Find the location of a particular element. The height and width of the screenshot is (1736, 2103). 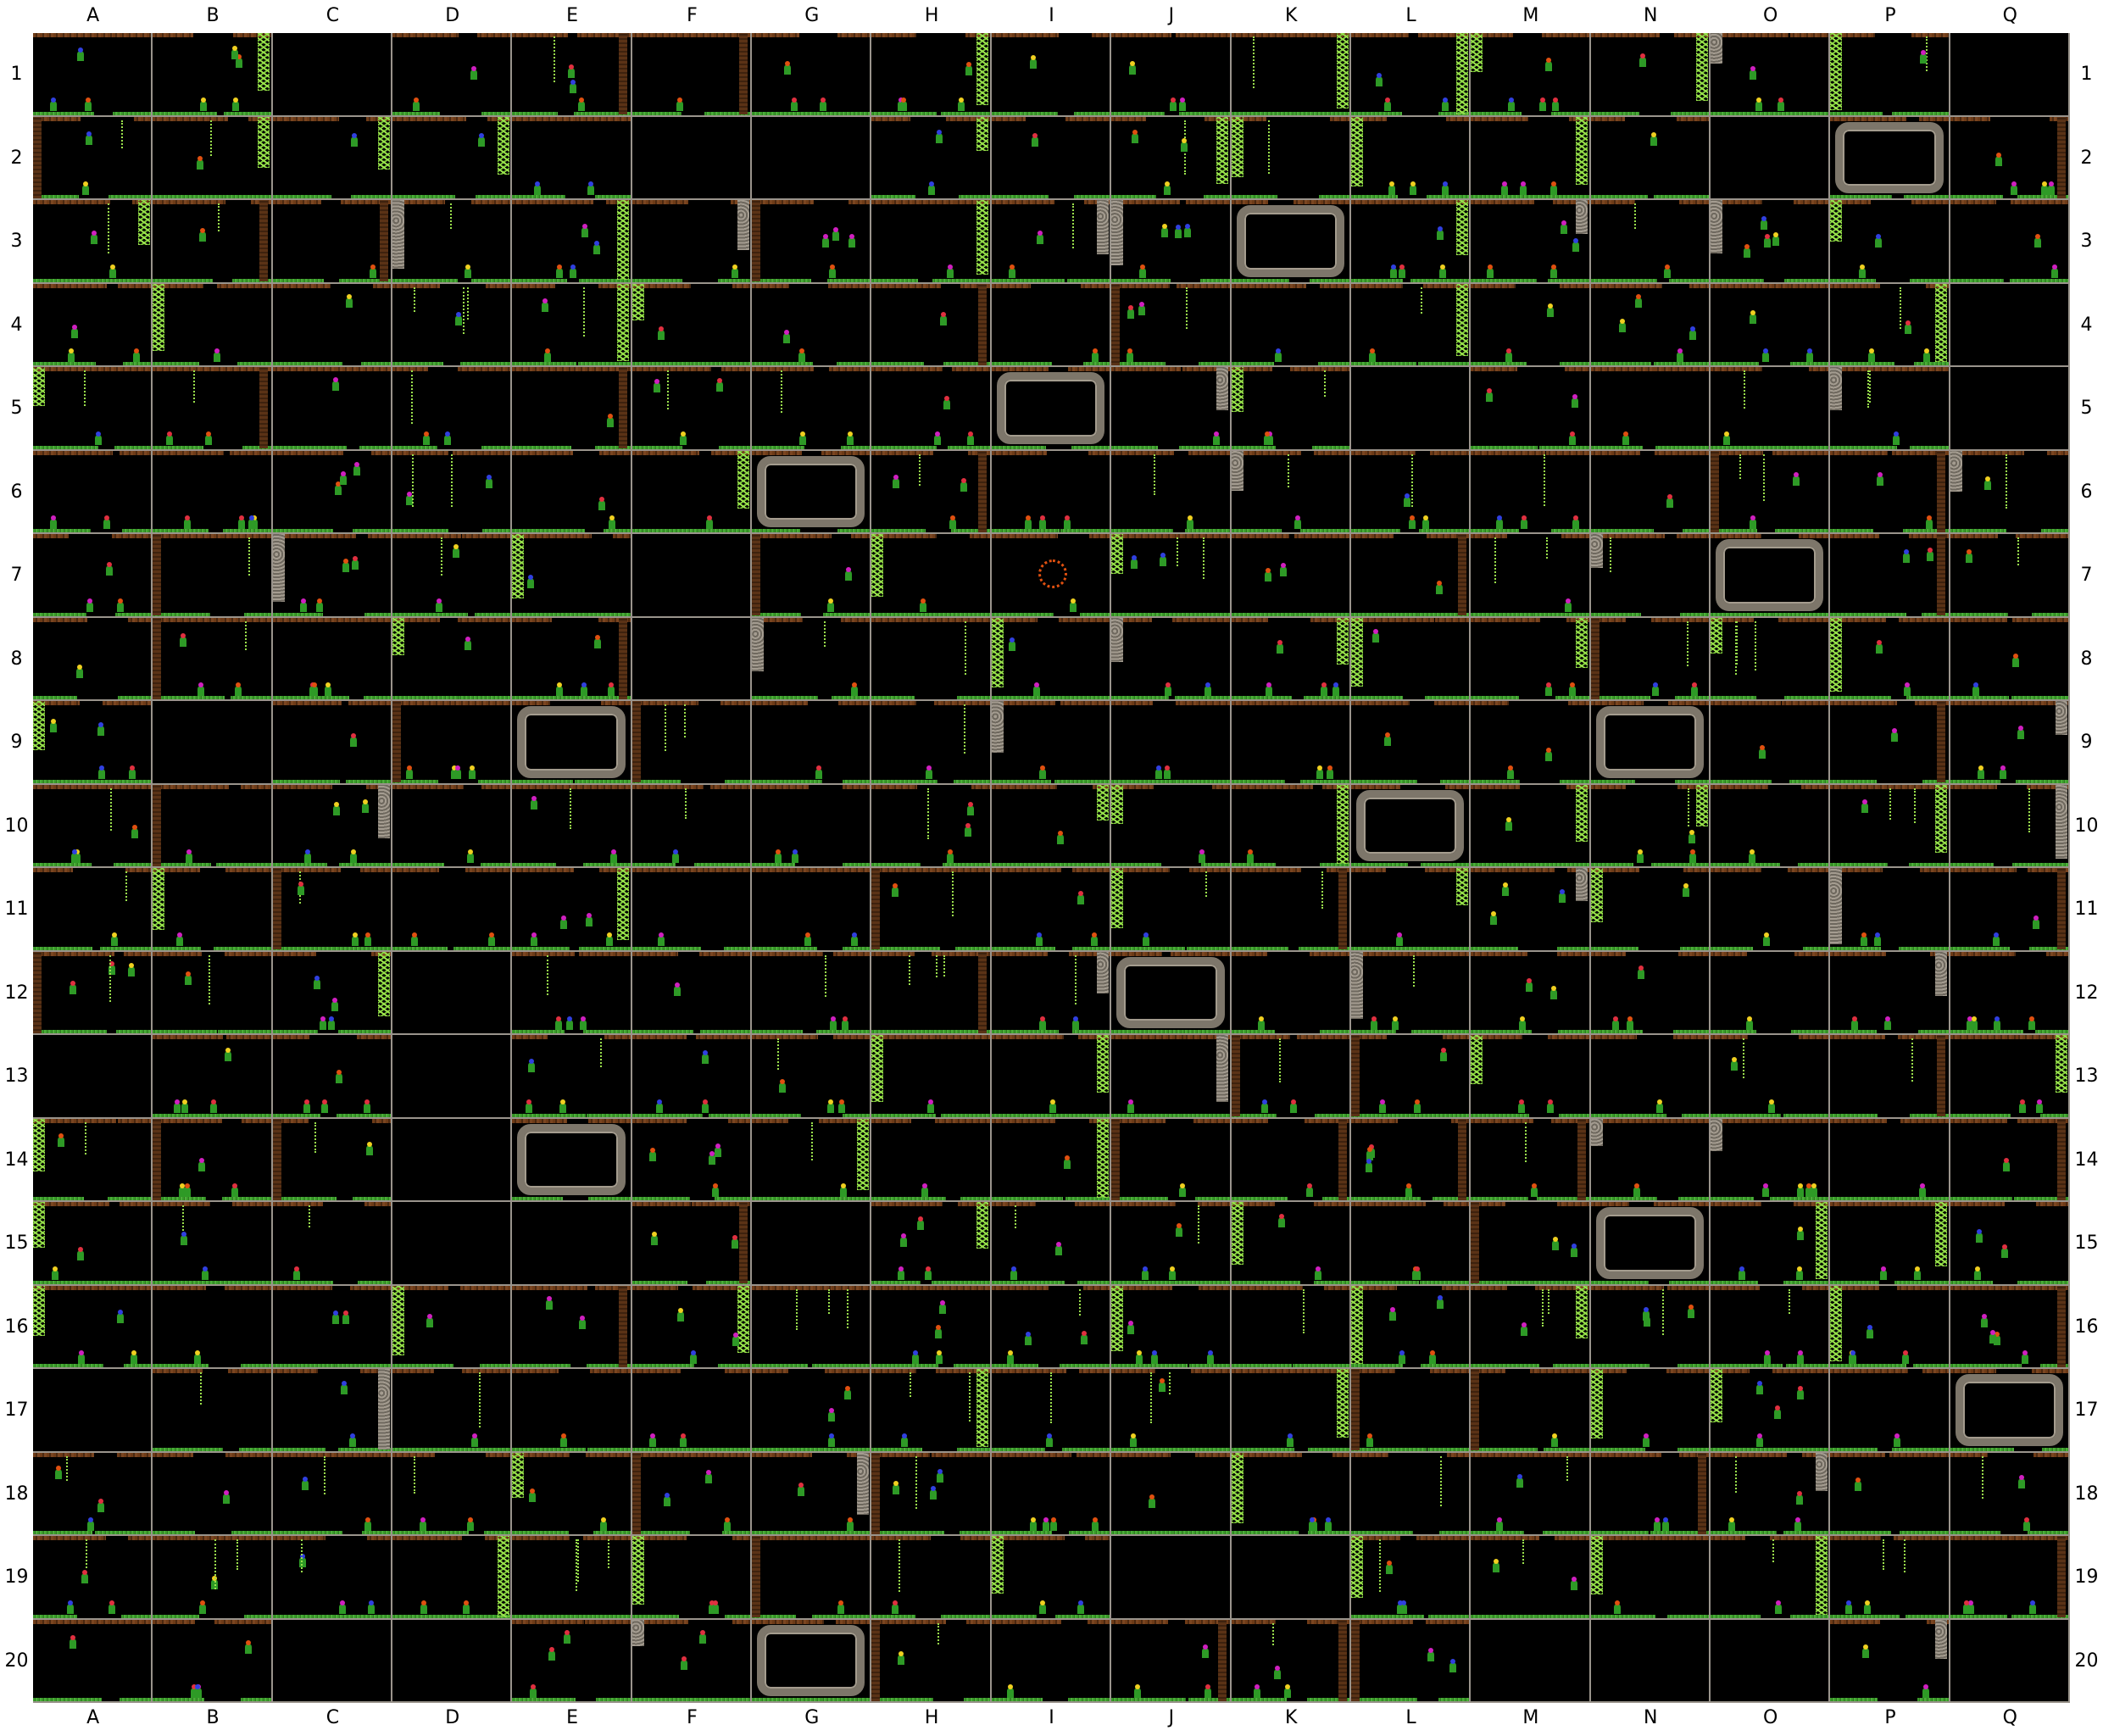

map-cell-Q6 is located at coordinates (2010, 492).